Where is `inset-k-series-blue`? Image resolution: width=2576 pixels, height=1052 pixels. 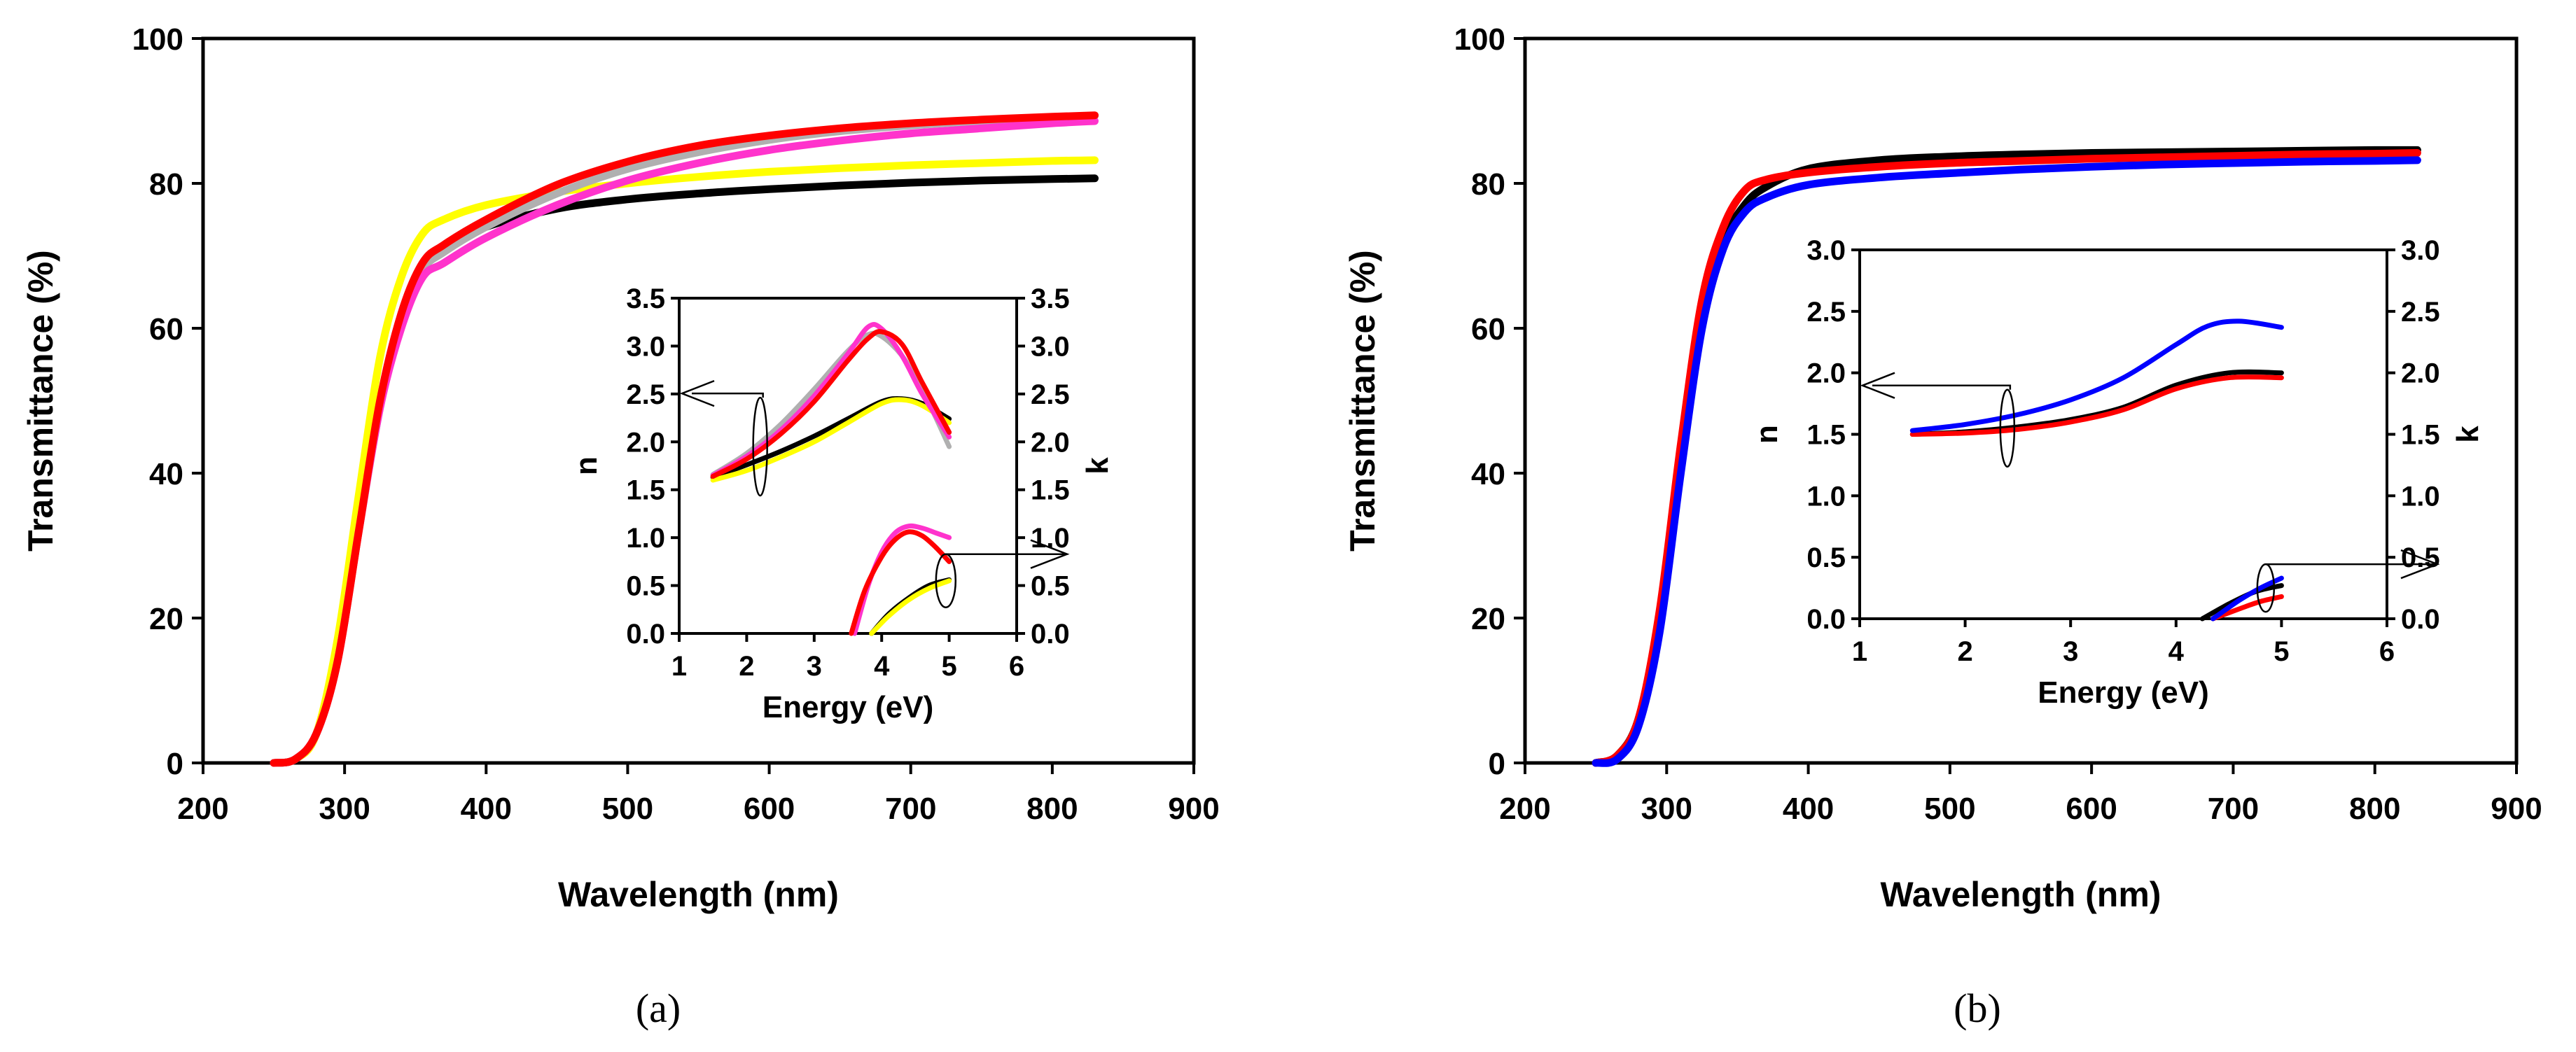 inset-k-series-blue is located at coordinates (2247, 598).